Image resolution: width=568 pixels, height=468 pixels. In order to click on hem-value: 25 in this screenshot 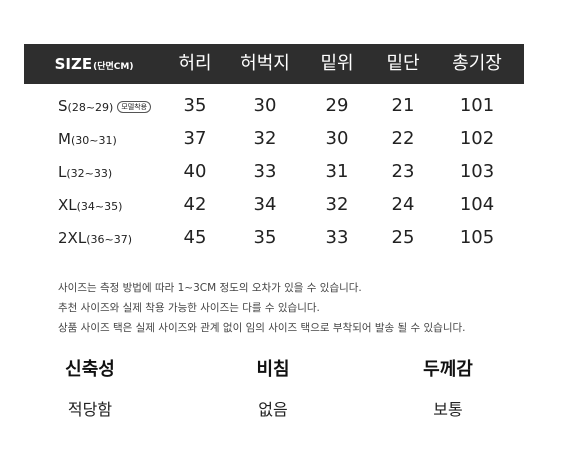, I will do `click(403, 237)`.